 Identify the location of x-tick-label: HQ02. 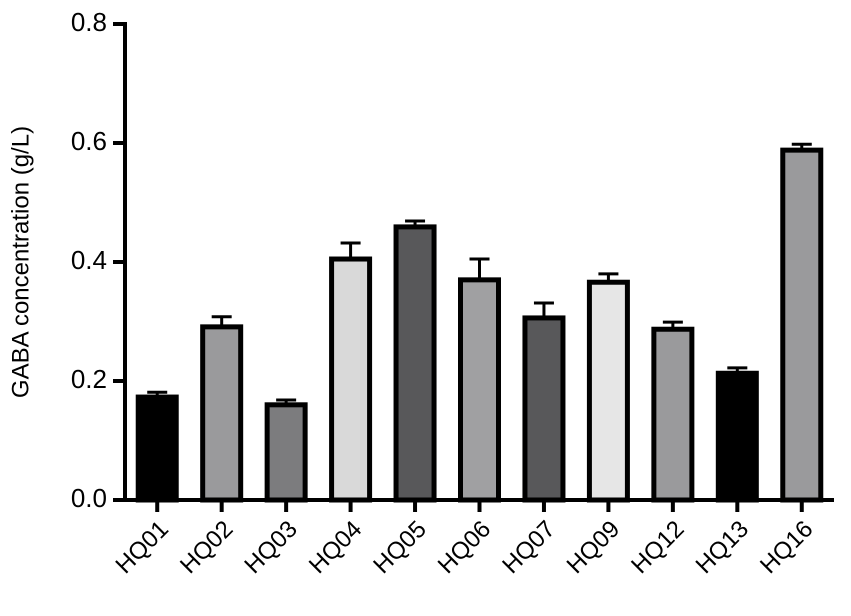
(206, 547).